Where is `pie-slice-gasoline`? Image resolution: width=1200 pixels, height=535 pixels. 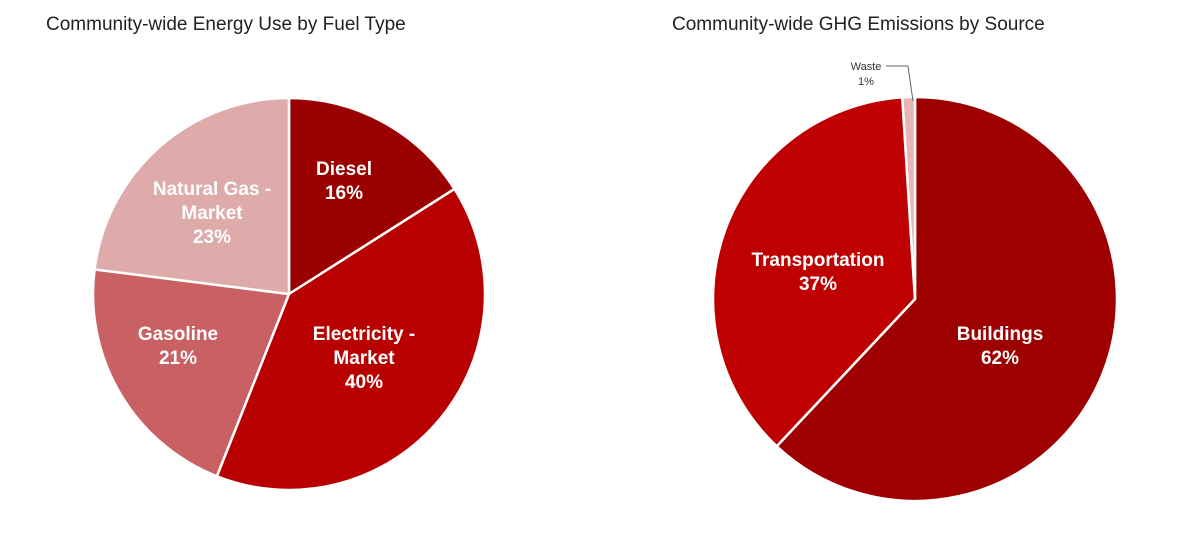
pie-slice-gasoline is located at coordinates (191, 373).